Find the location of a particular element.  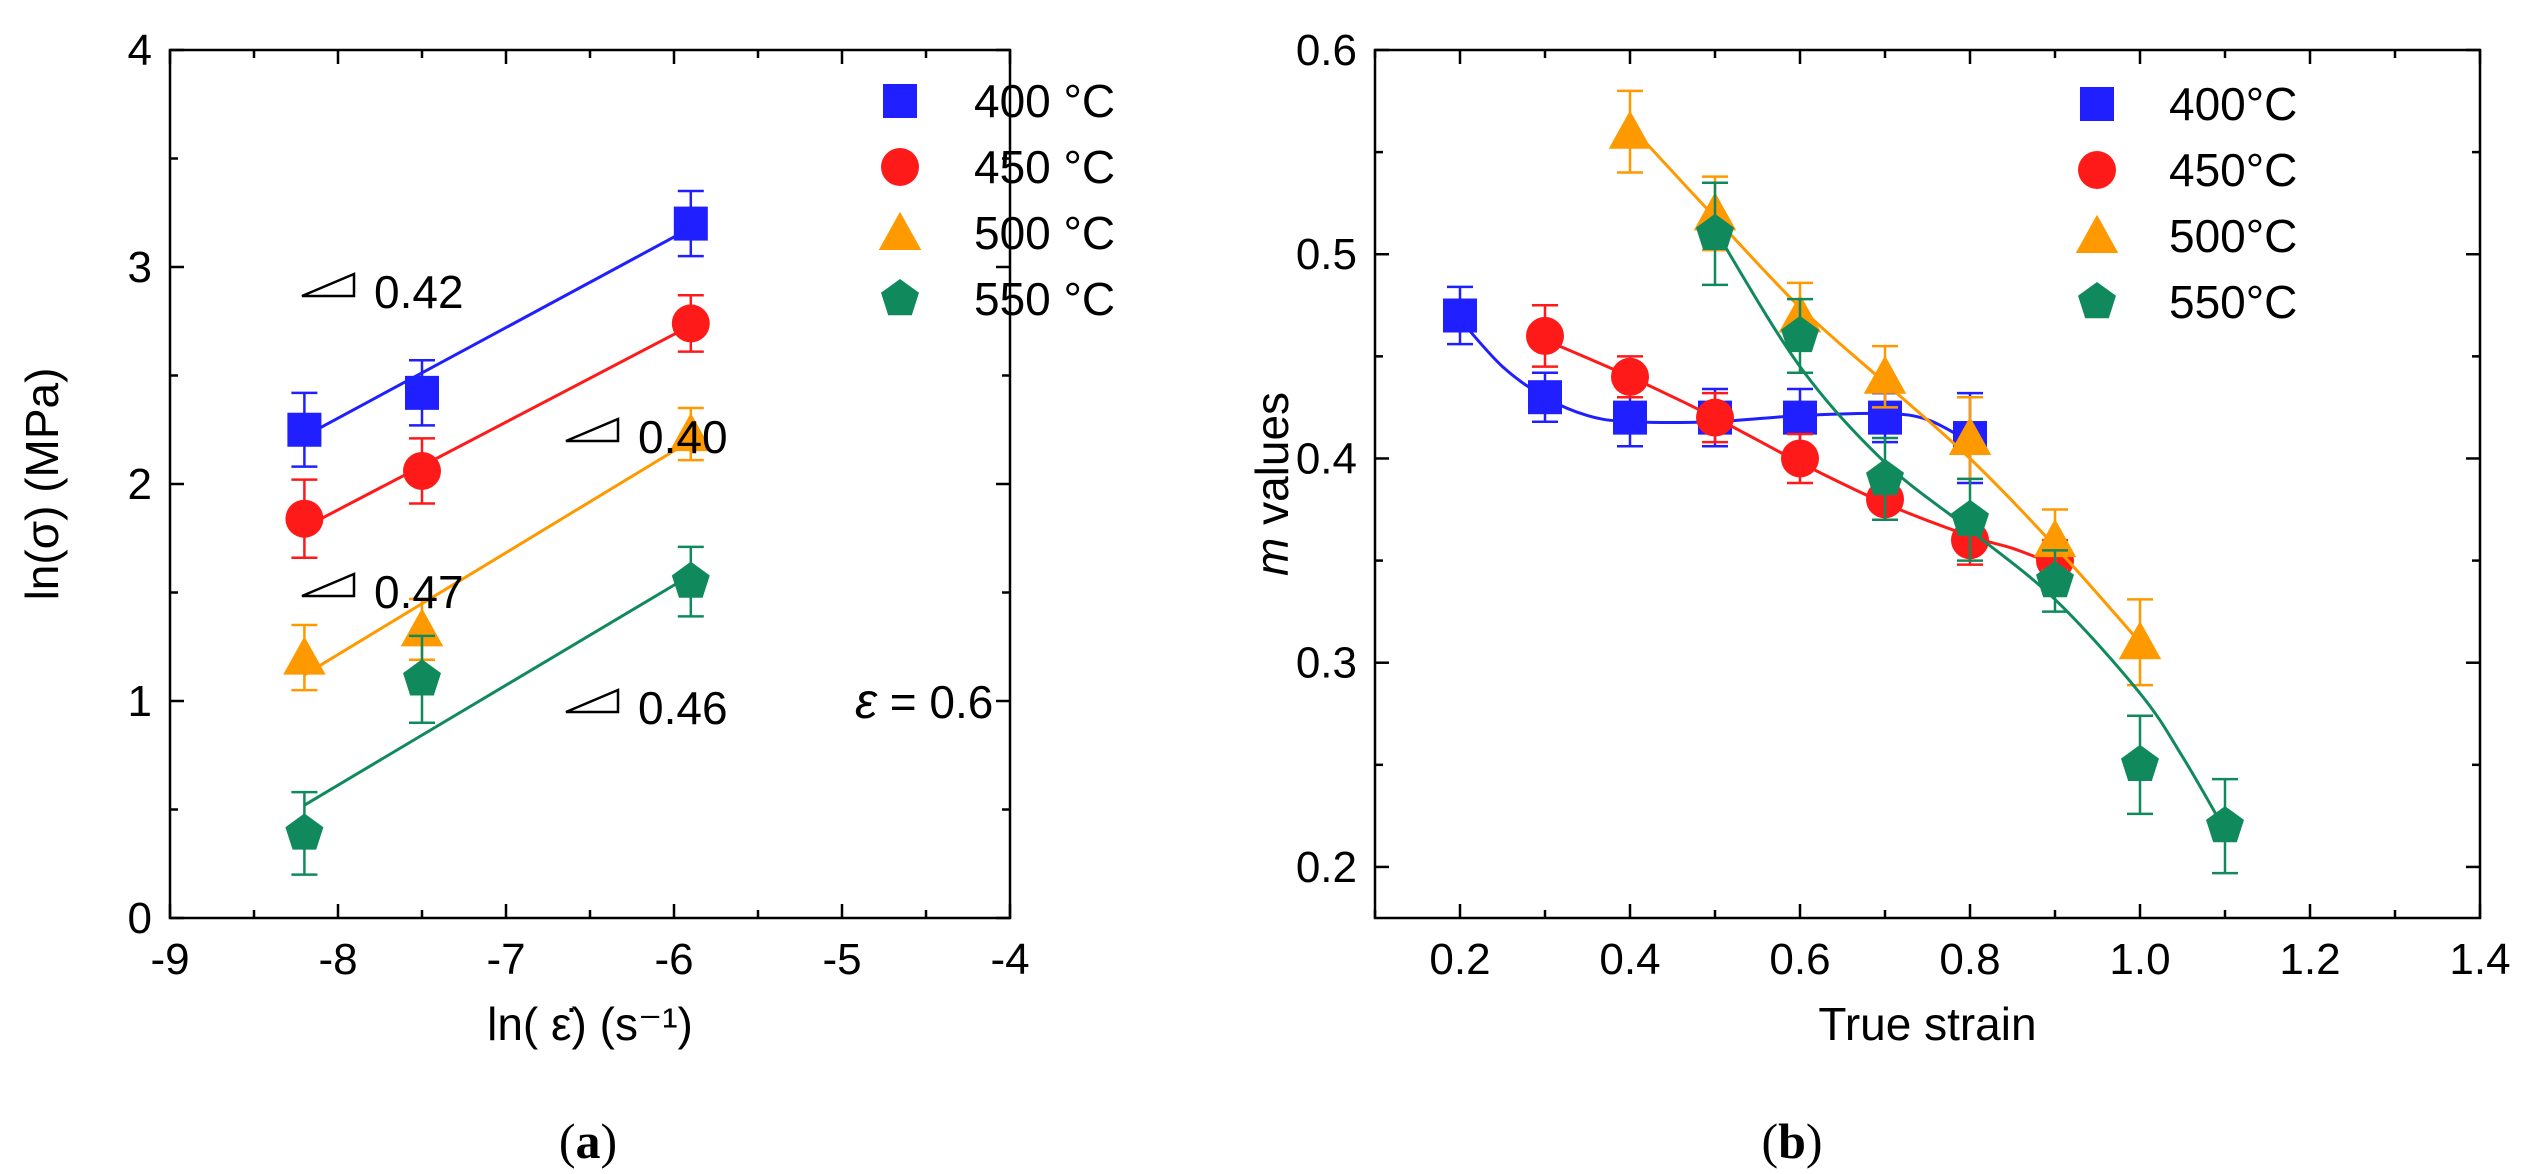

legend-label-500-c: 500 °C is located at coordinates (1044, 233).